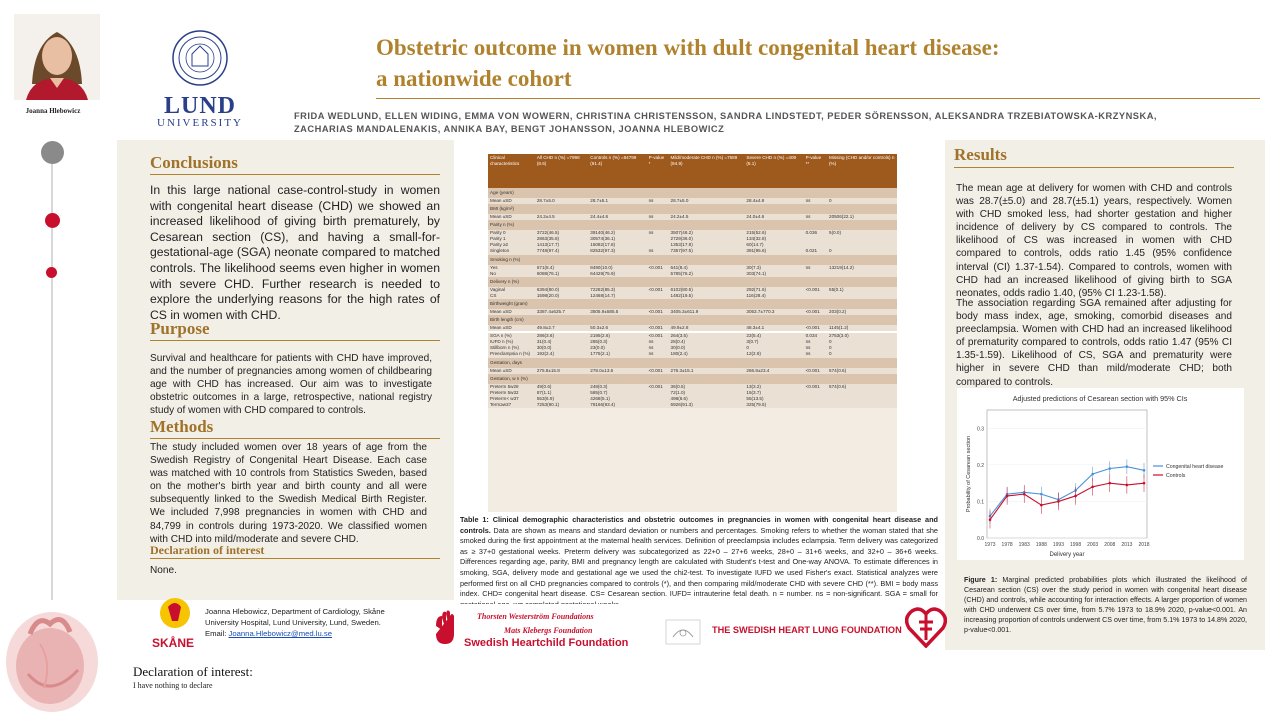 The image size is (1280, 720). Describe the element at coordinates (1143, 545) in the screenshot. I see `chart-x-tick: 2018` at that location.